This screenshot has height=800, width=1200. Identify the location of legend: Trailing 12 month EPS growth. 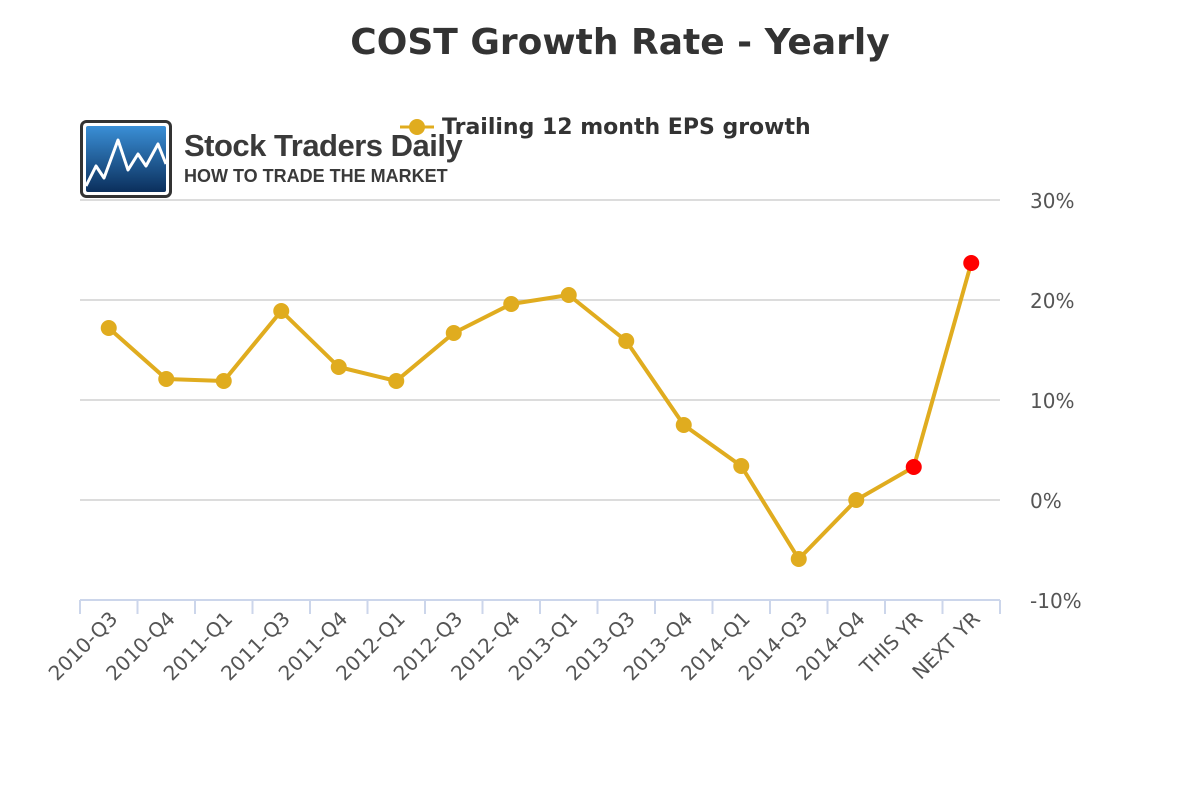
(605, 127).